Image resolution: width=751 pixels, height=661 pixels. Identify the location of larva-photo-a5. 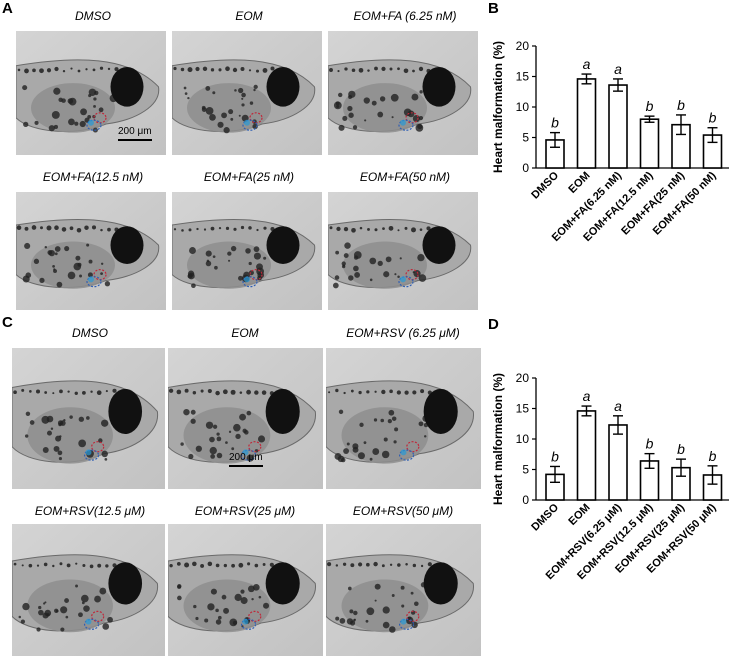
(247, 251).